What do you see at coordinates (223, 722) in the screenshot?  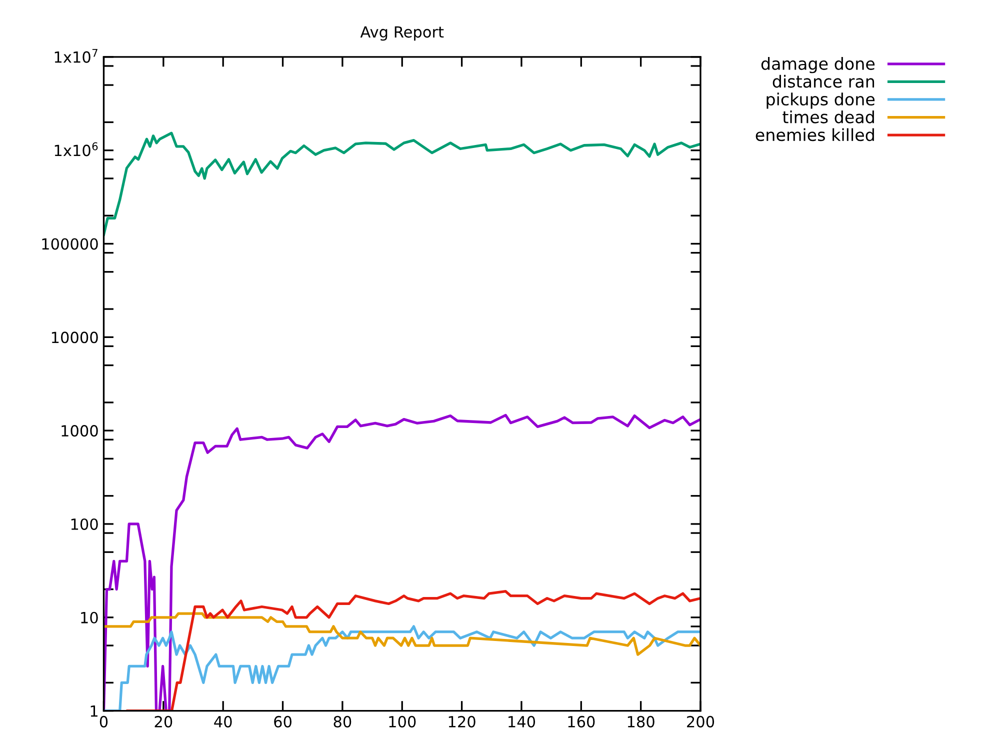 I see `x-tick-label: 40` at bounding box center [223, 722].